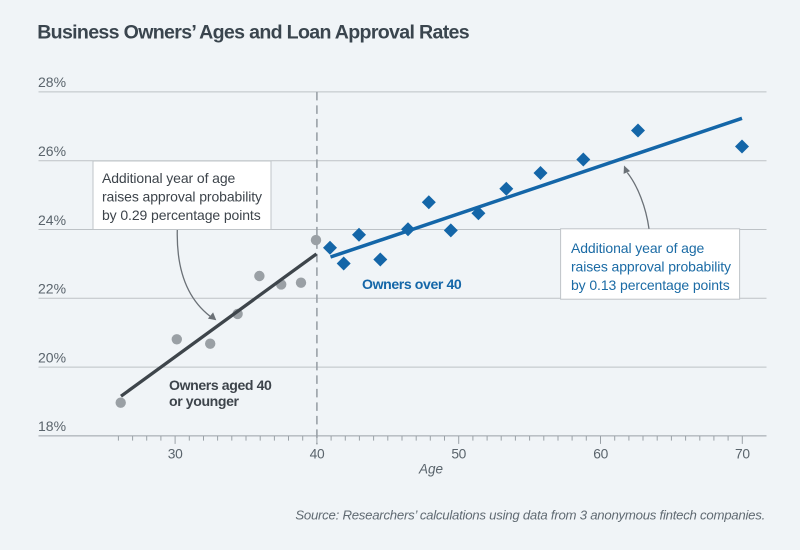  Describe the element at coordinates (175, 453) in the screenshot. I see `svg-text: 30` at that location.